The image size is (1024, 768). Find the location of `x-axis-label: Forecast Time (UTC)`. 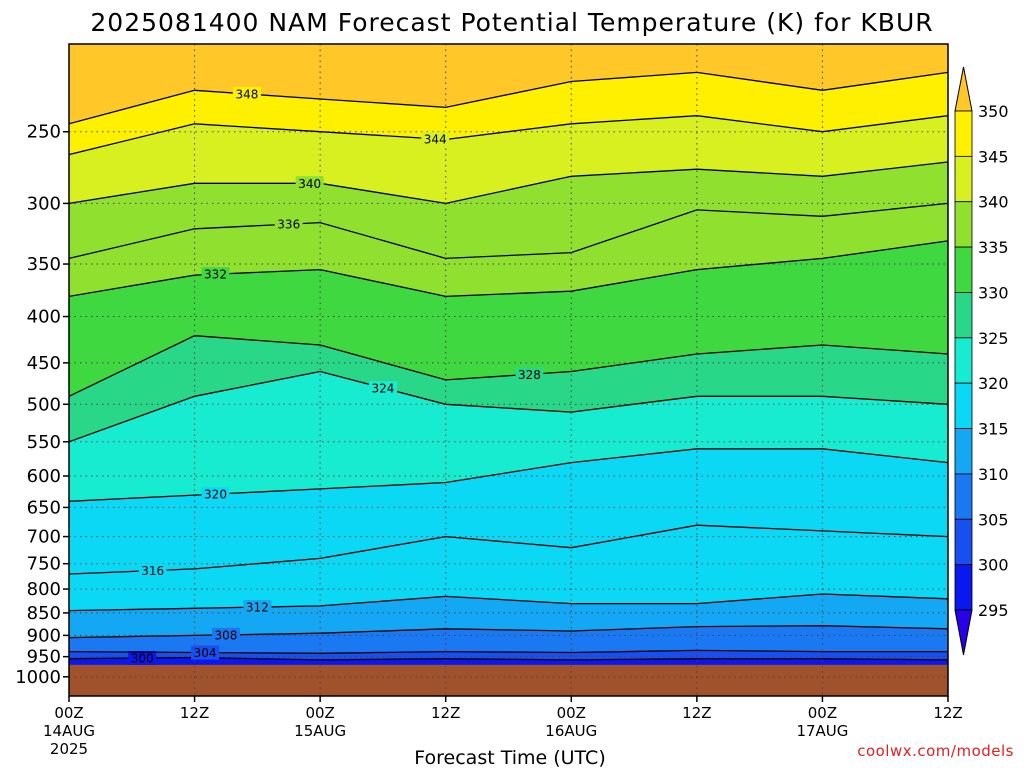

x-axis-label: Forecast Time (UTC) is located at coordinates (509, 757).